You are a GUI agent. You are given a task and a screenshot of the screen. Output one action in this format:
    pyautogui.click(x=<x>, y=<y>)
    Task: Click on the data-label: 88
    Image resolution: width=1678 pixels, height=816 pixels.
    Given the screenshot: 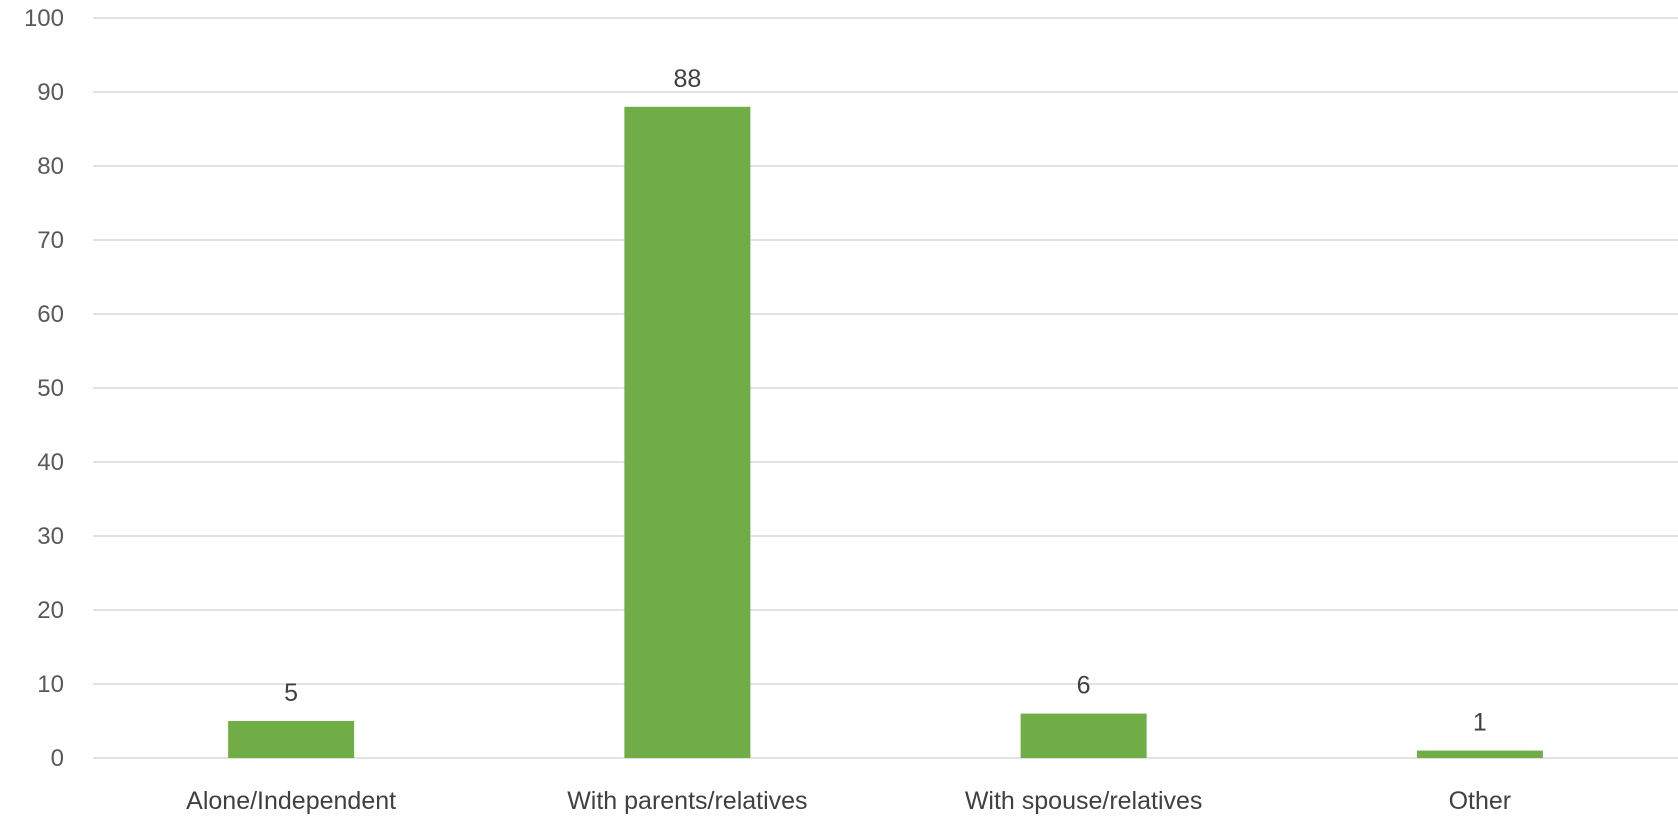 What is the action you would take?
    pyautogui.click(x=687, y=79)
    